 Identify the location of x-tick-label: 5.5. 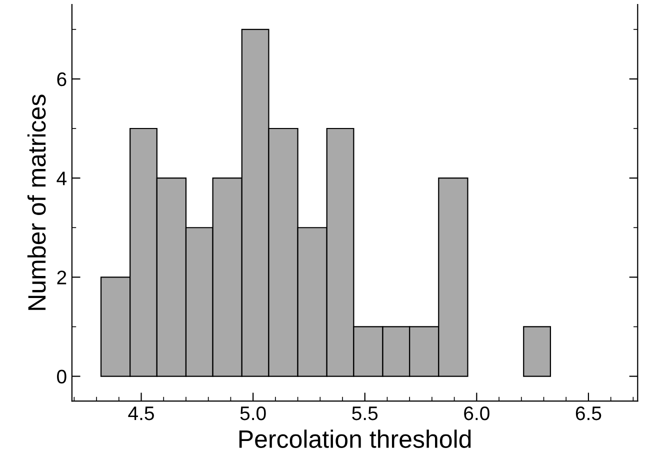
(365, 413).